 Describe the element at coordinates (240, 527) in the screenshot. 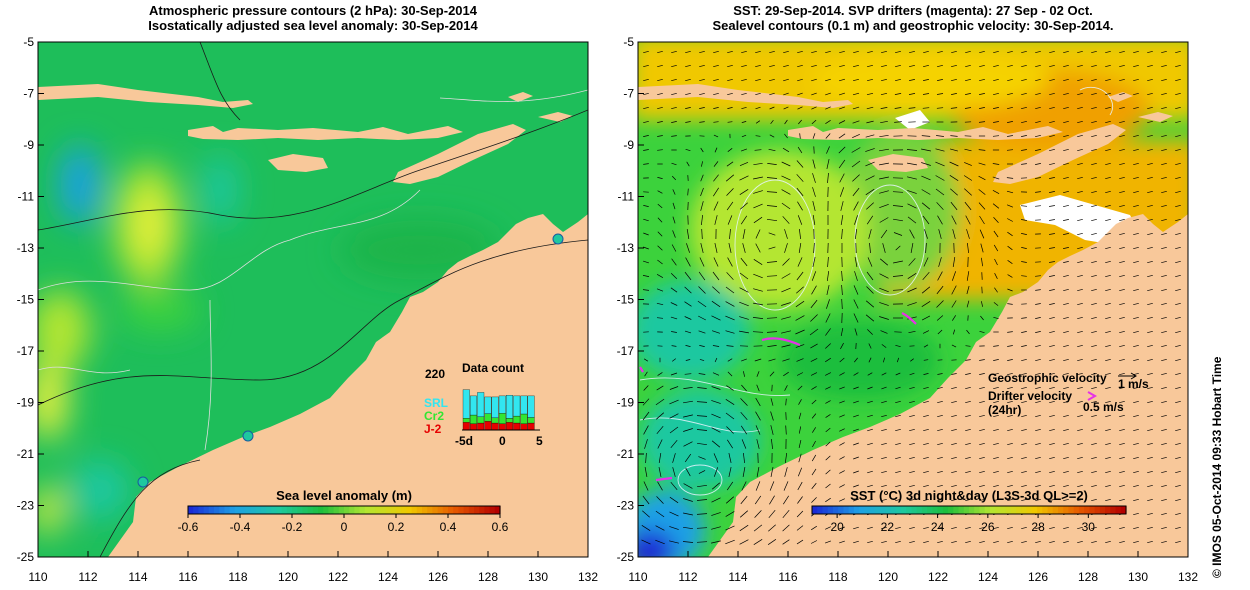

I see `colorbar-tick-label: -0.4` at that location.